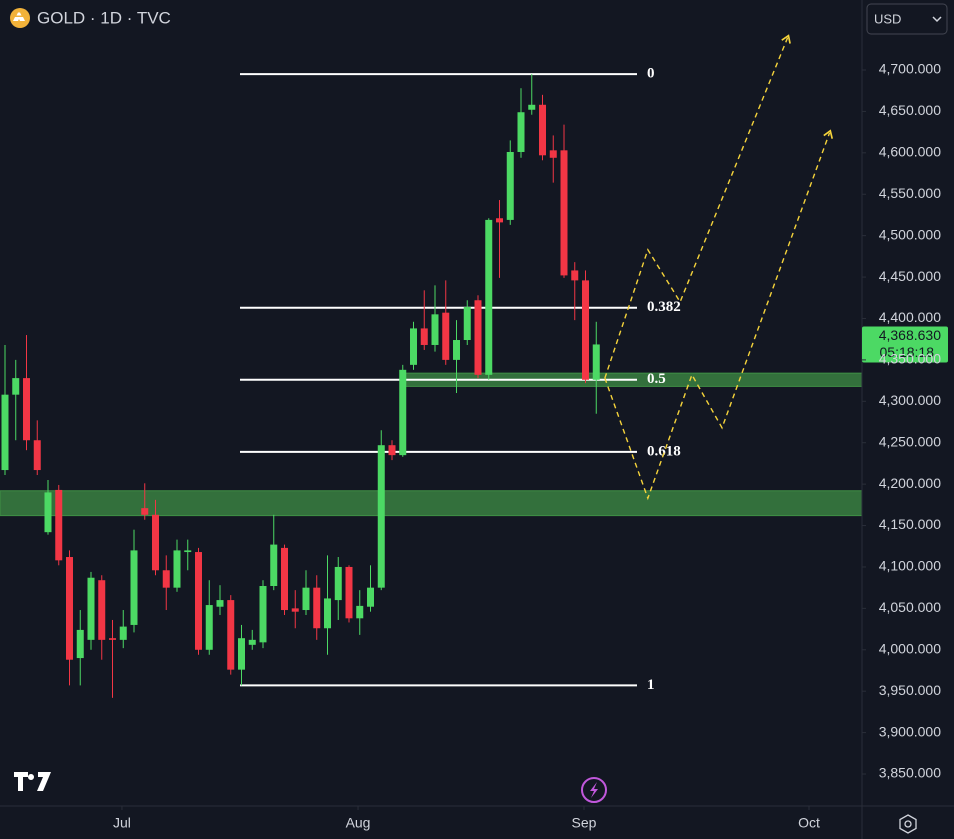  I want to click on y-tick-label: 3,950.000, so click(910, 690).